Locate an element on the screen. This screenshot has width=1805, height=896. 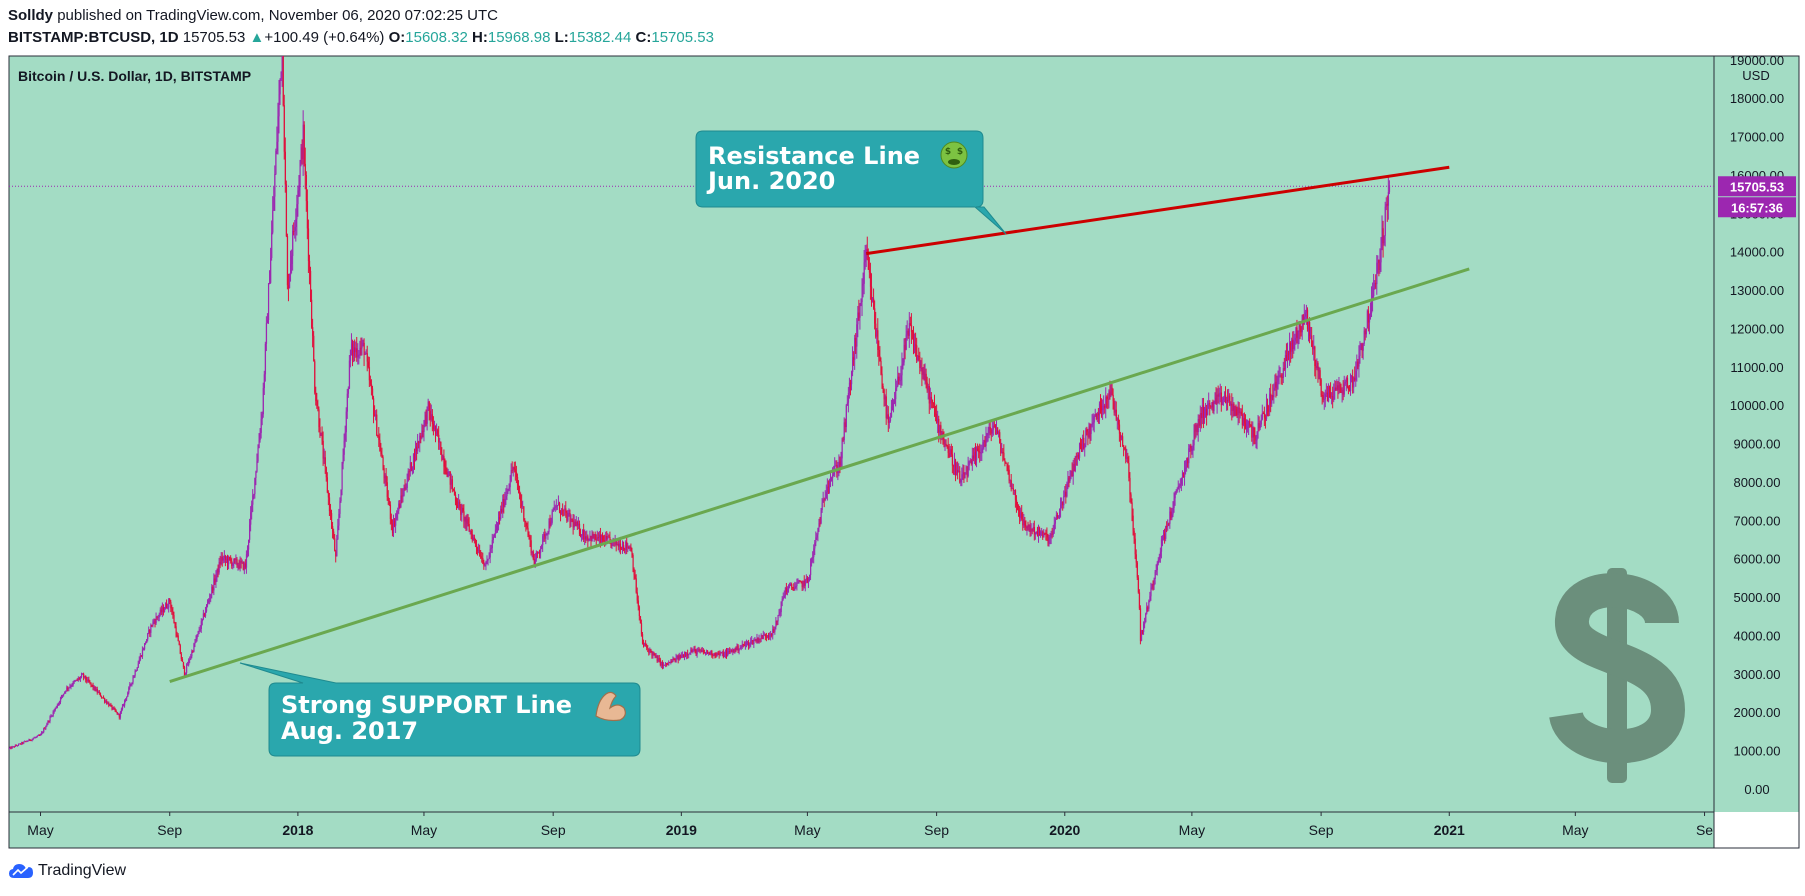
close-label: C: is located at coordinates (643, 37).